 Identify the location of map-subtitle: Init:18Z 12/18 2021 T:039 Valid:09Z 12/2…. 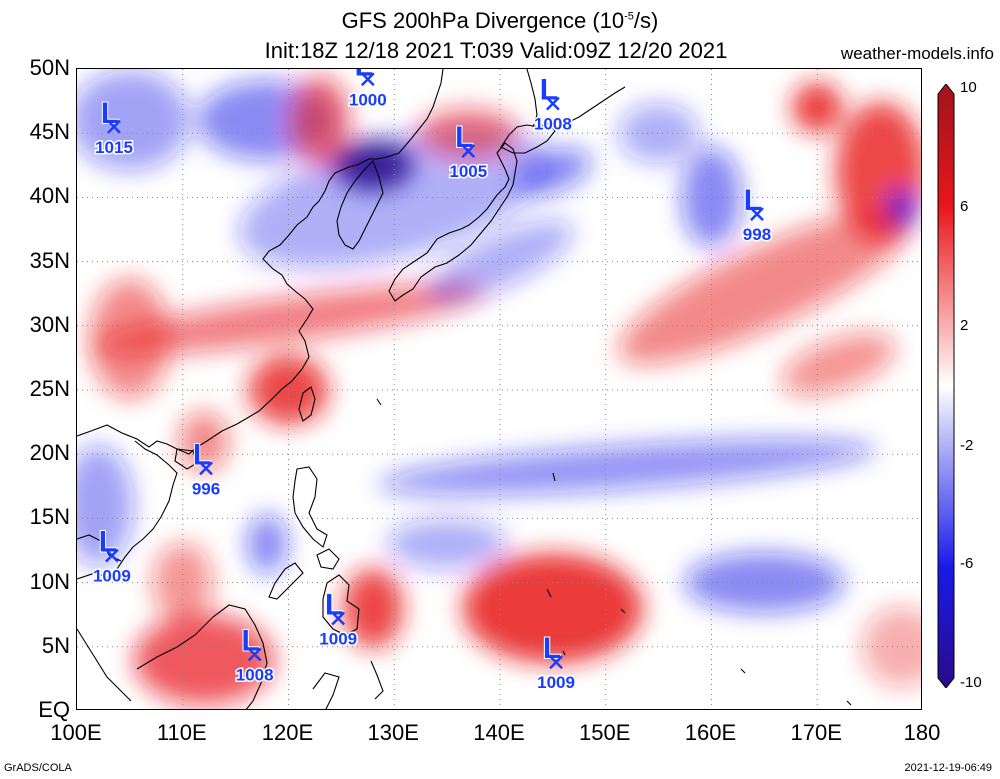
(496, 50).